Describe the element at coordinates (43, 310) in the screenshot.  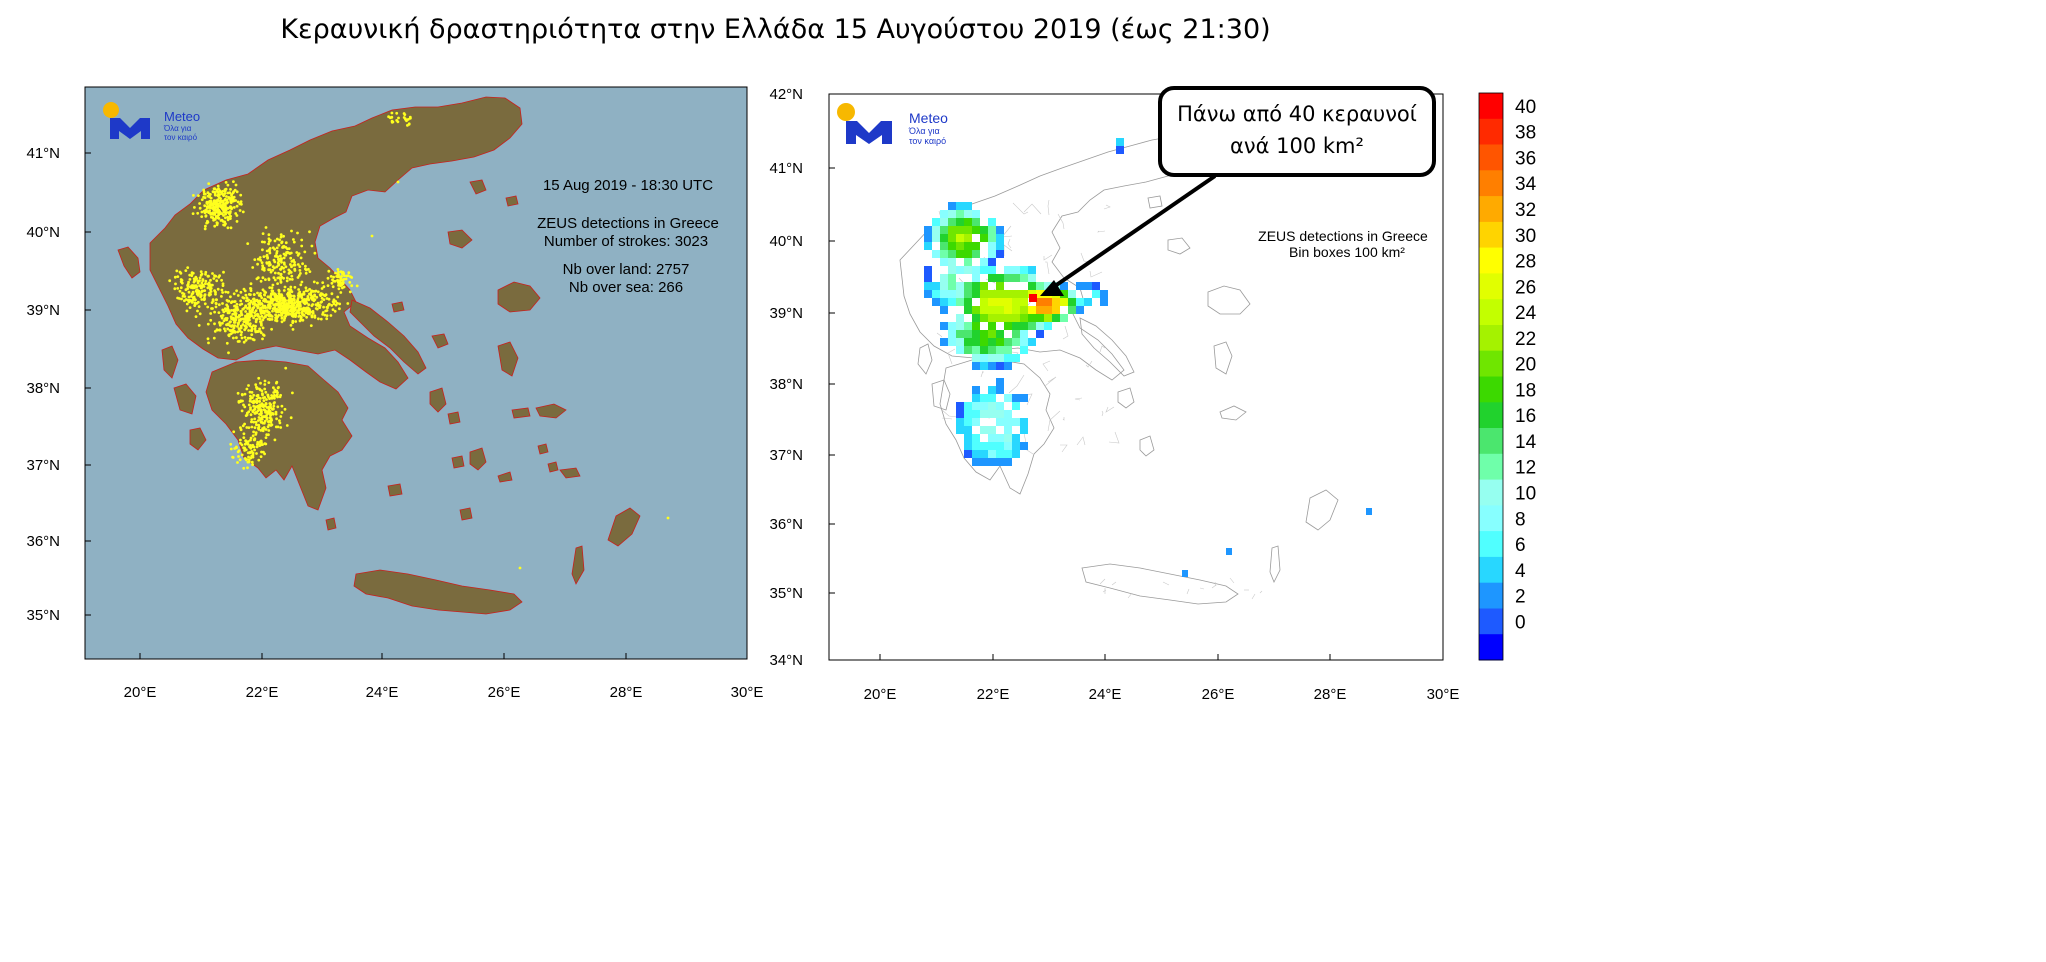
I see `left-lat-label: 39°N` at that location.